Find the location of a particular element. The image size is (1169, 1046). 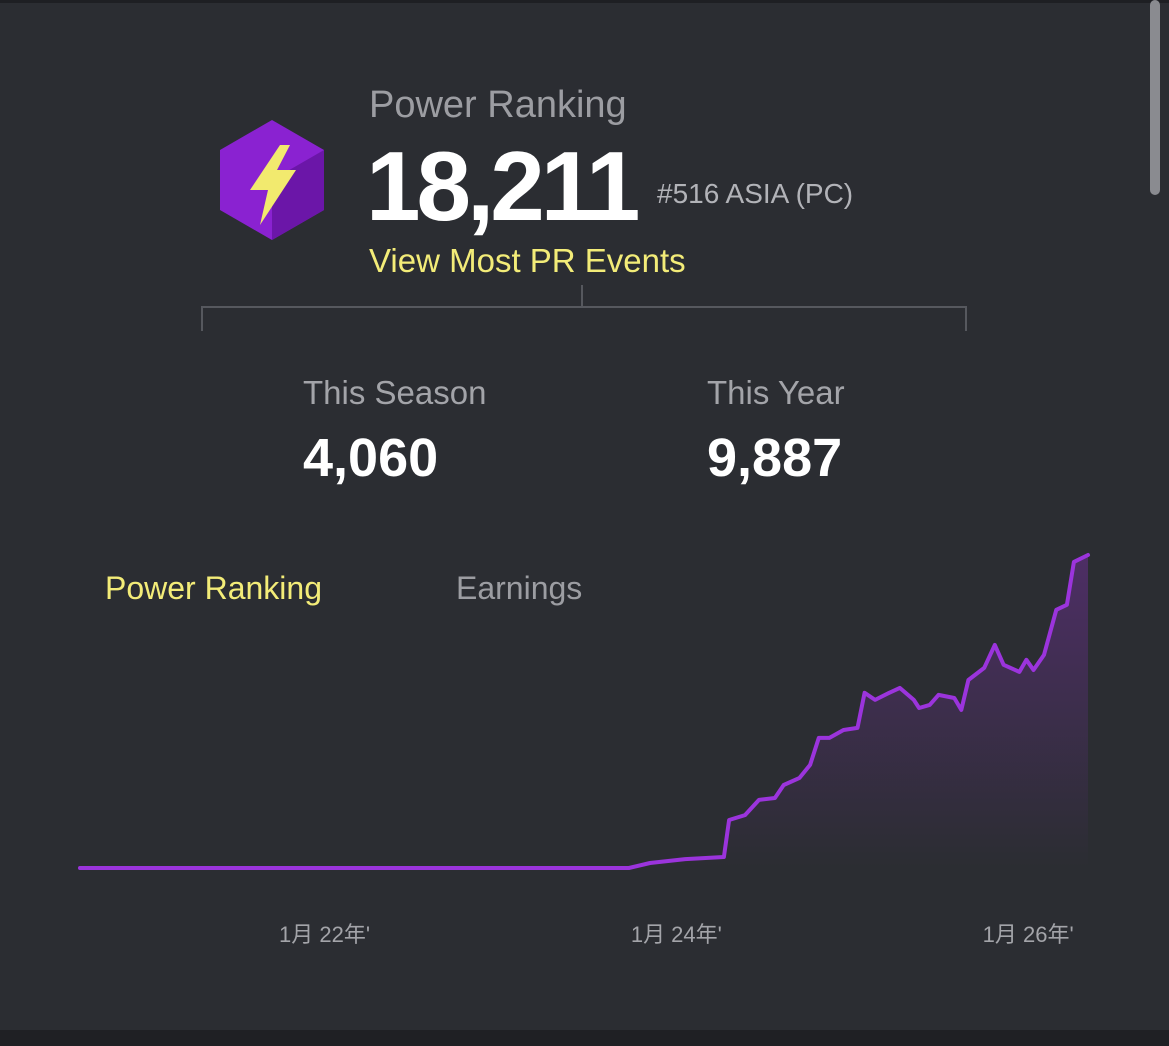

events-link: View Most PR Events is located at coordinates (527, 260).